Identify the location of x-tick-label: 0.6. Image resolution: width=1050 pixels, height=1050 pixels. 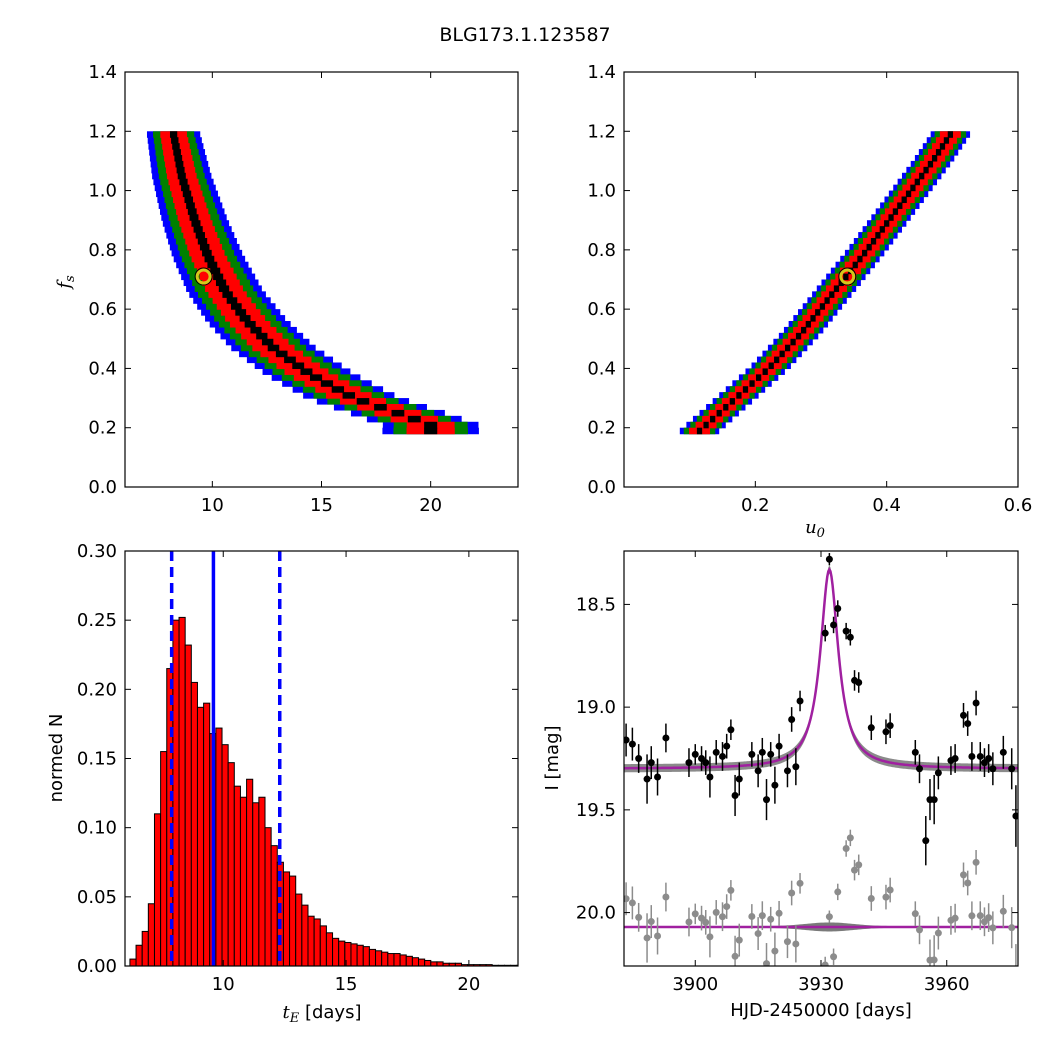
(1018, 505).